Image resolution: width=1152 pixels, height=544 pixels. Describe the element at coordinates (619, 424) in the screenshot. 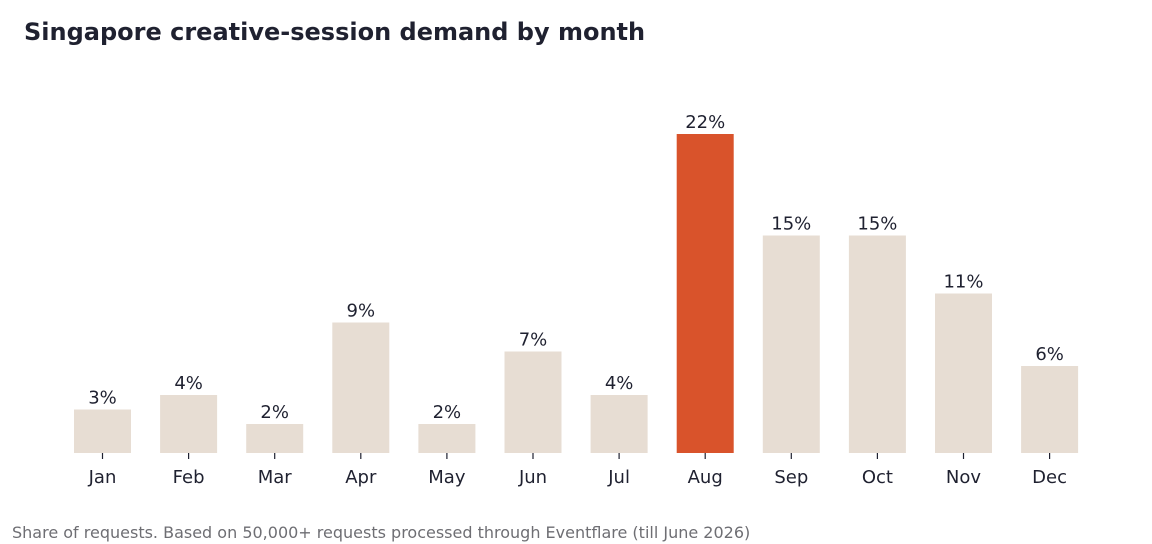

I see `bar-jul` at that location.